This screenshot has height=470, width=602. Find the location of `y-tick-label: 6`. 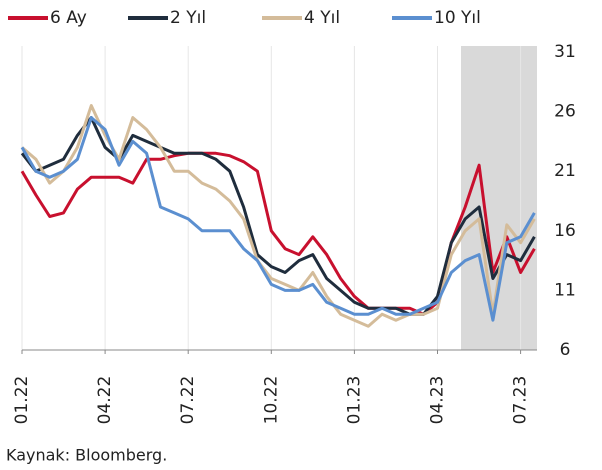

y-tick-label: 6 is located at coordinates (565, 350).